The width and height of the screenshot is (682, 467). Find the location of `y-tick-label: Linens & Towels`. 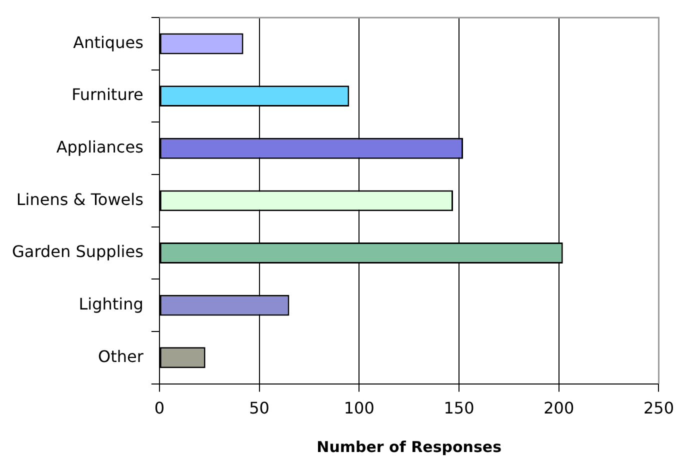

y-tick-label: Linens & Towels is located at coordinates (80, 199).